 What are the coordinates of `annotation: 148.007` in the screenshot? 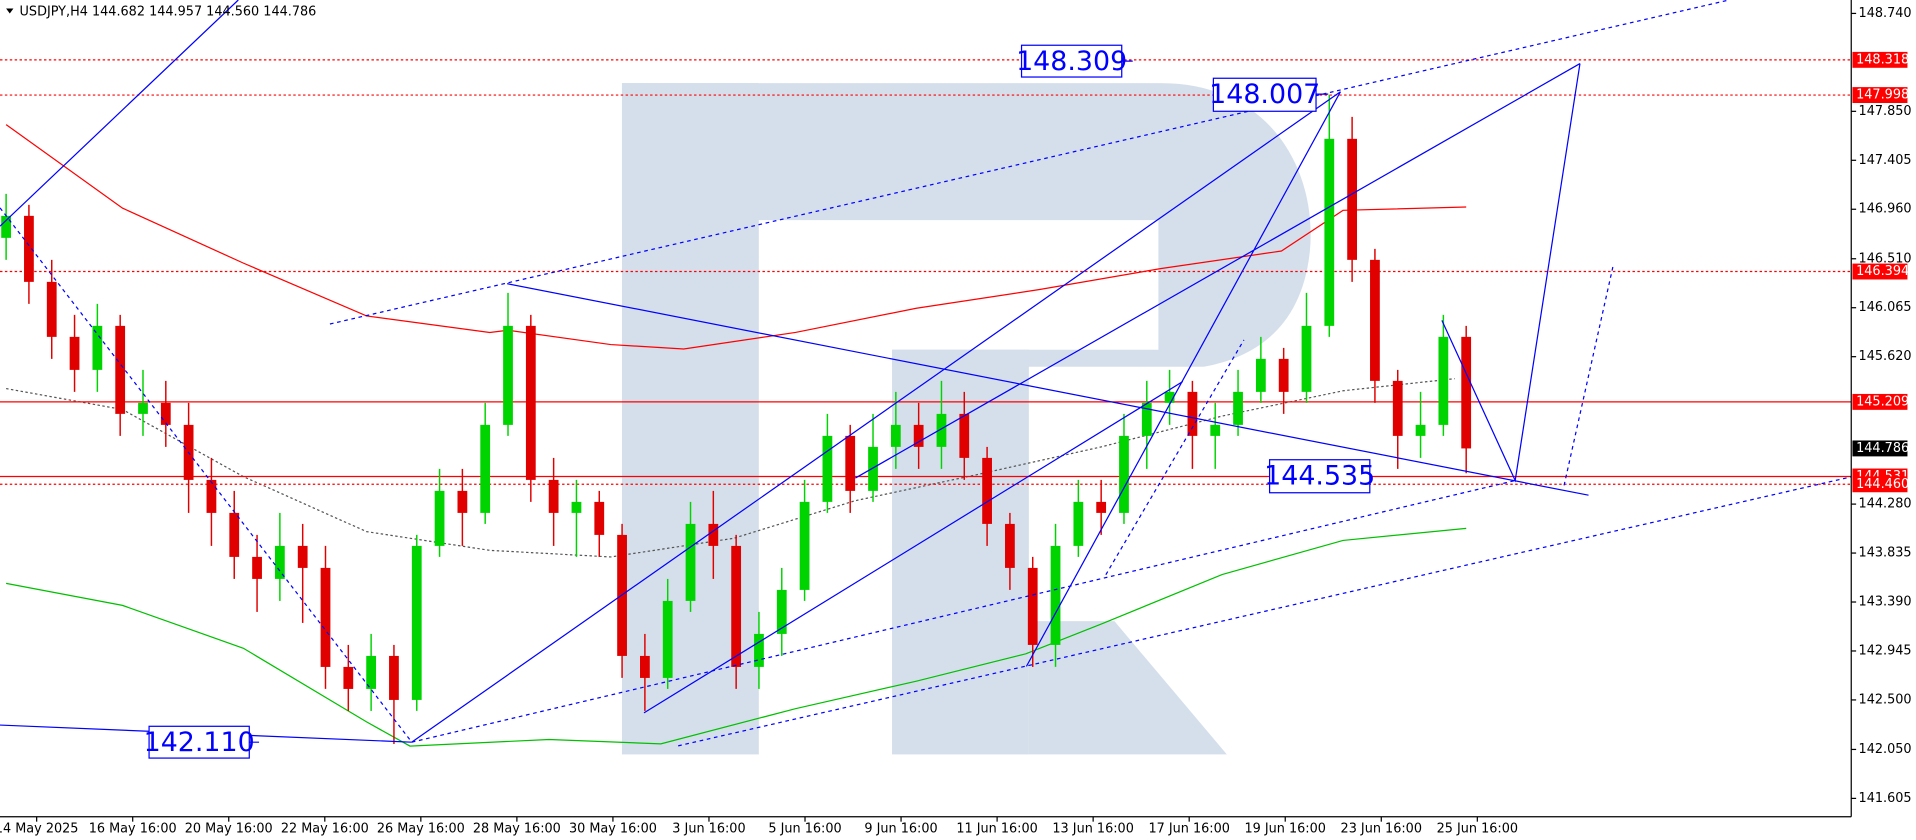 It's located at (1264, 94).